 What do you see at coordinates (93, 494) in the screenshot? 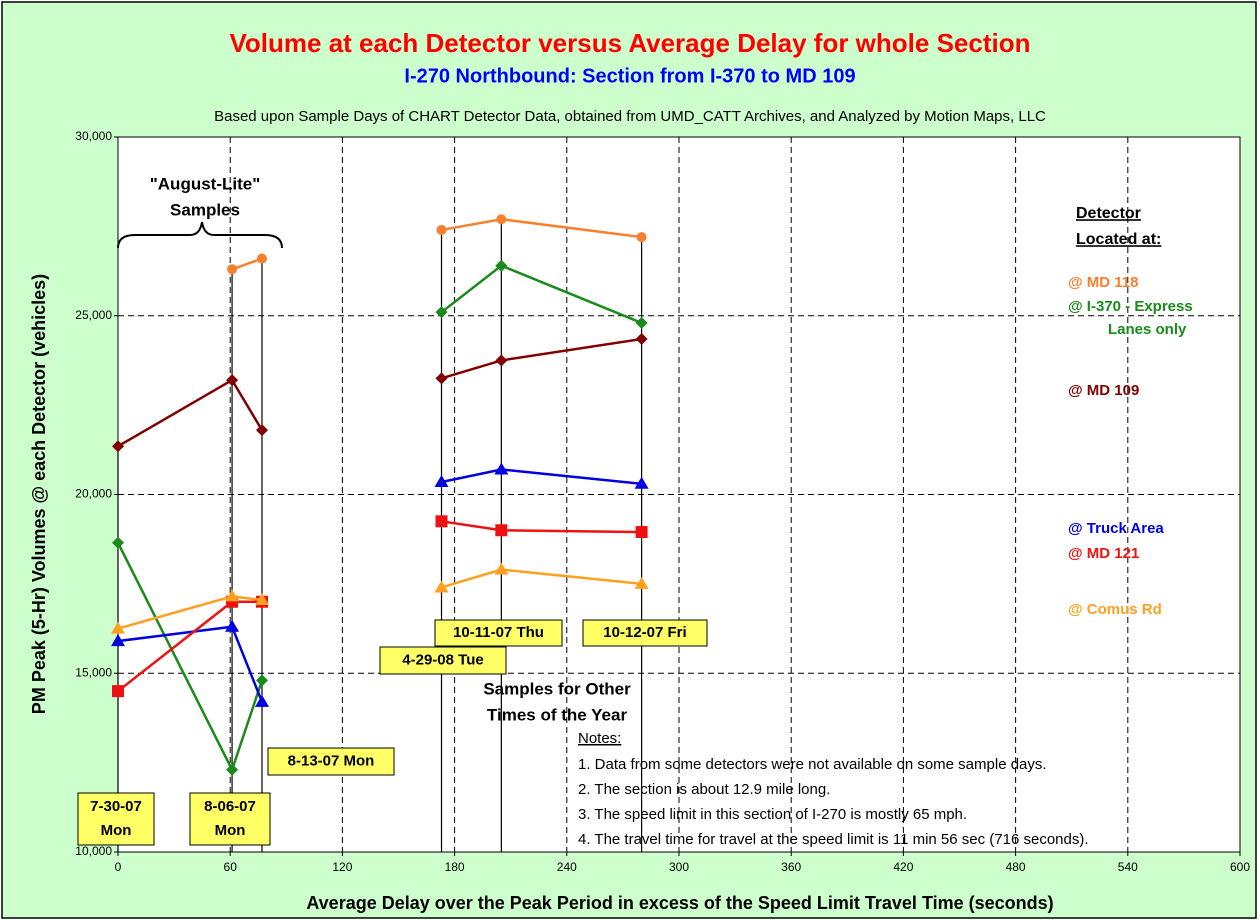
I see `y-tick-label: 20,000` at bounding box center [93, 494].